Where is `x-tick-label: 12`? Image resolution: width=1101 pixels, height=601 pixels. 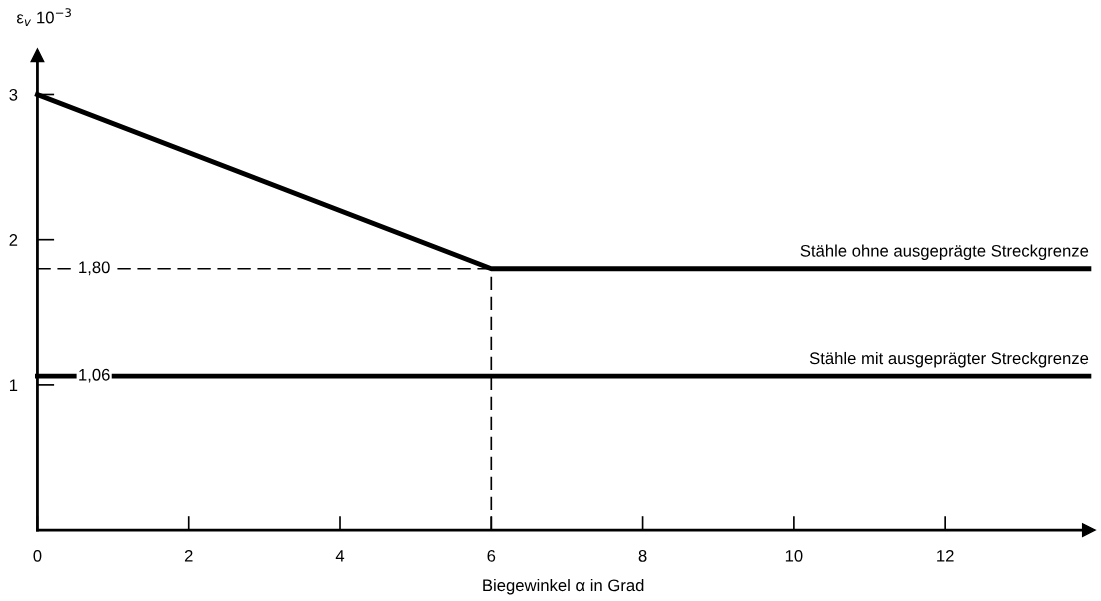
x-tick-label: 12 is located at coordinates (945, 555).